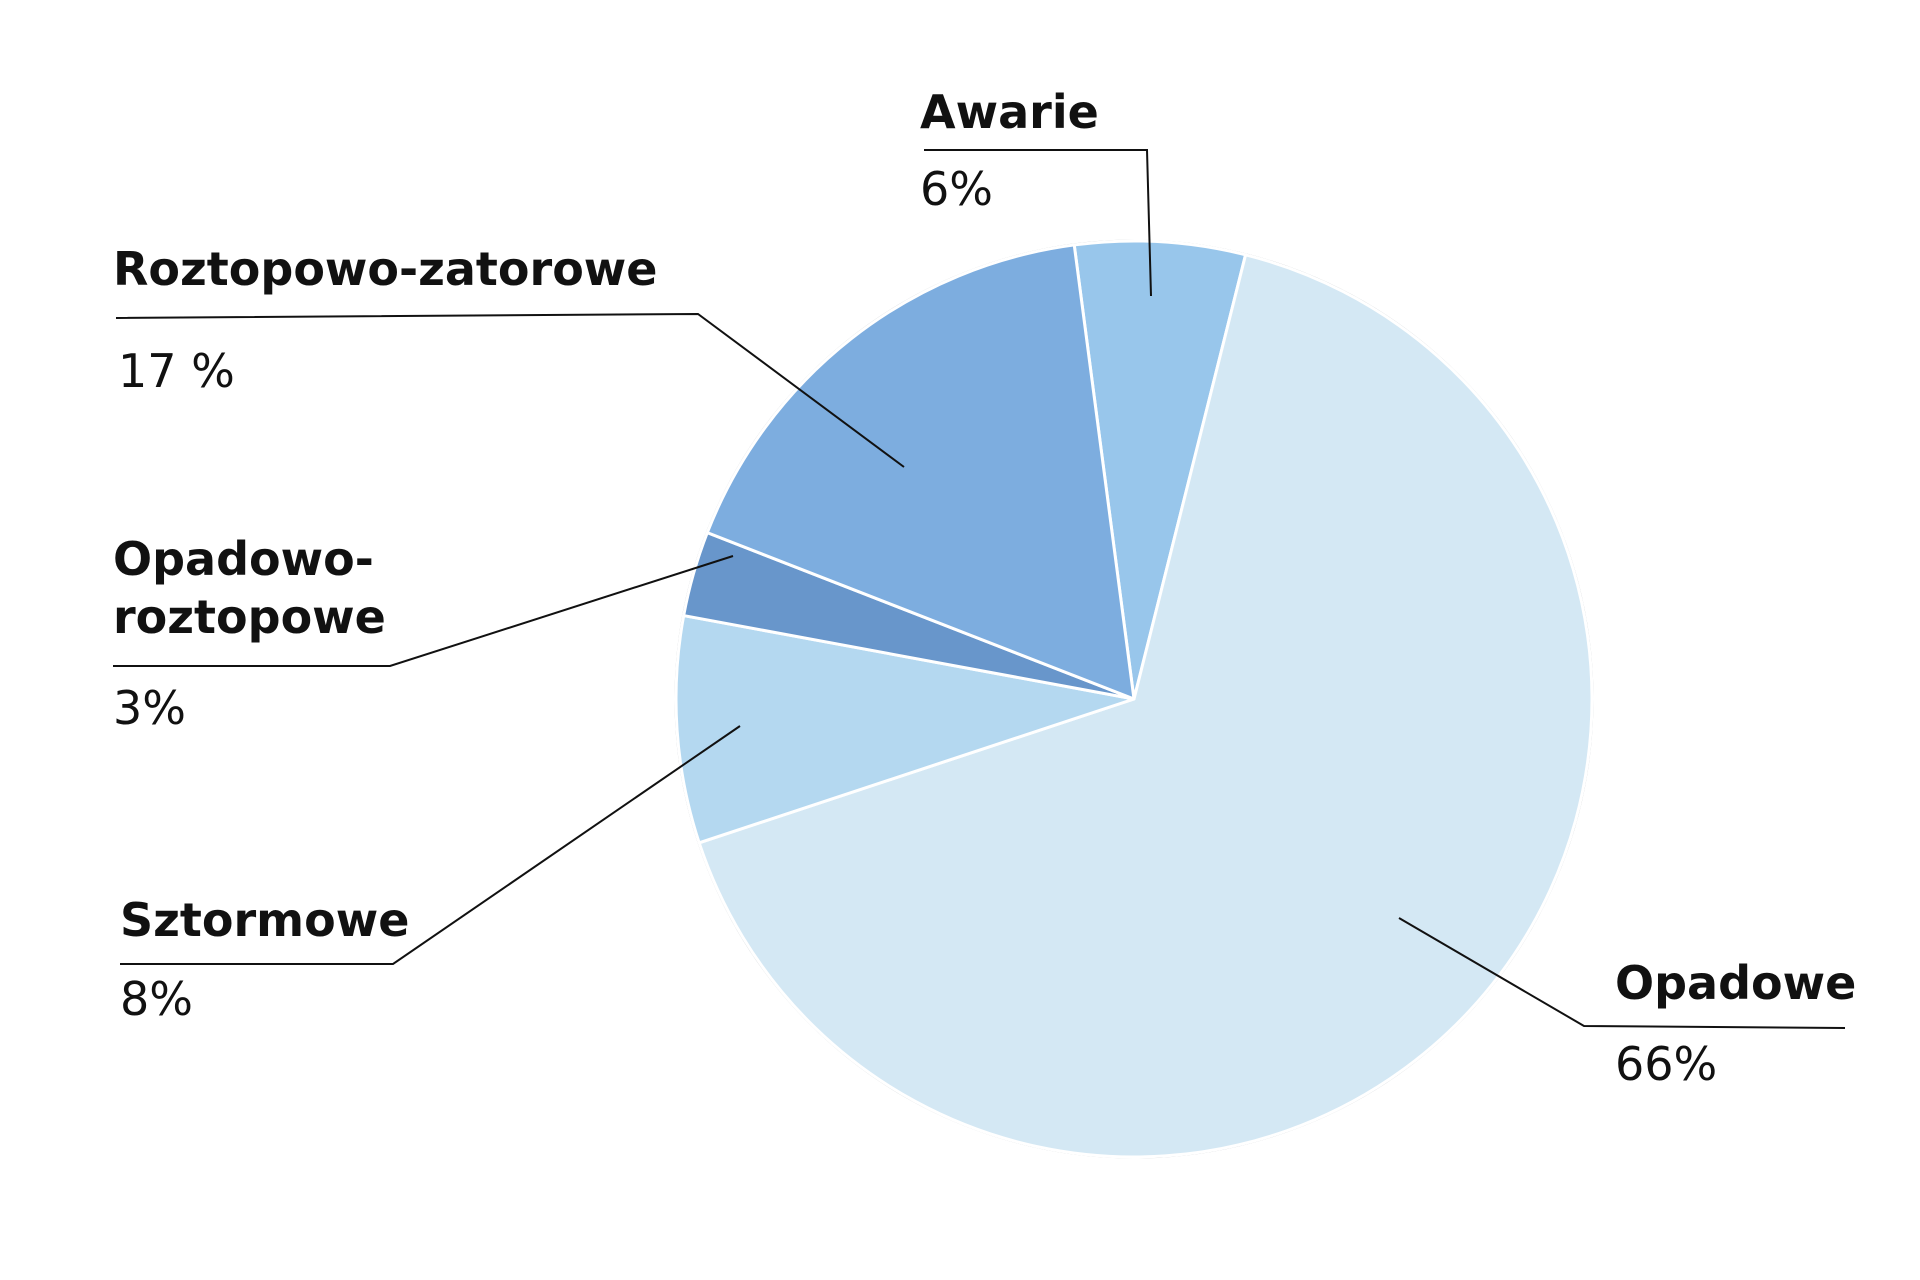 This screenshot has height=1280, width=1920. I want to click on slice-value-4: 3%, so click(149, 708).